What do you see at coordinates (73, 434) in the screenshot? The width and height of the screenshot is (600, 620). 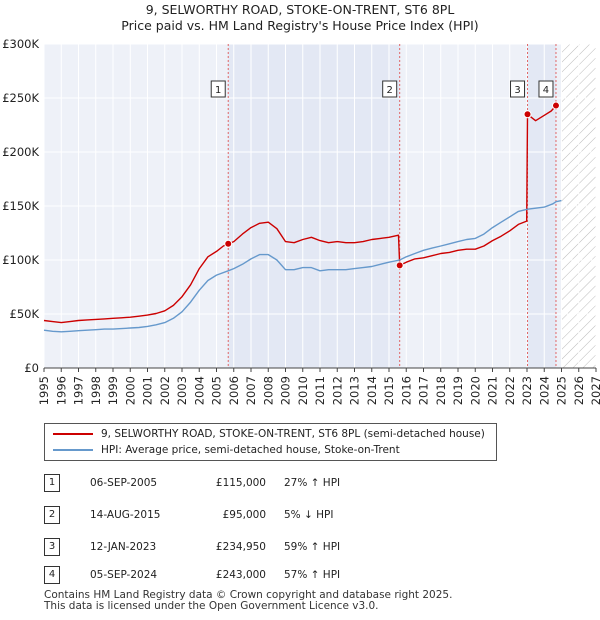 I see `legend-swatch-property` at bounding box center [73, 434].